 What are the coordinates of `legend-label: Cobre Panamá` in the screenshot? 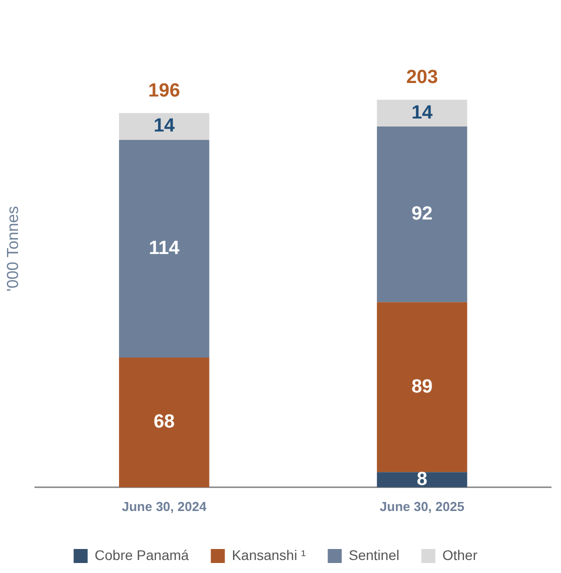 It's located at (142, 554).